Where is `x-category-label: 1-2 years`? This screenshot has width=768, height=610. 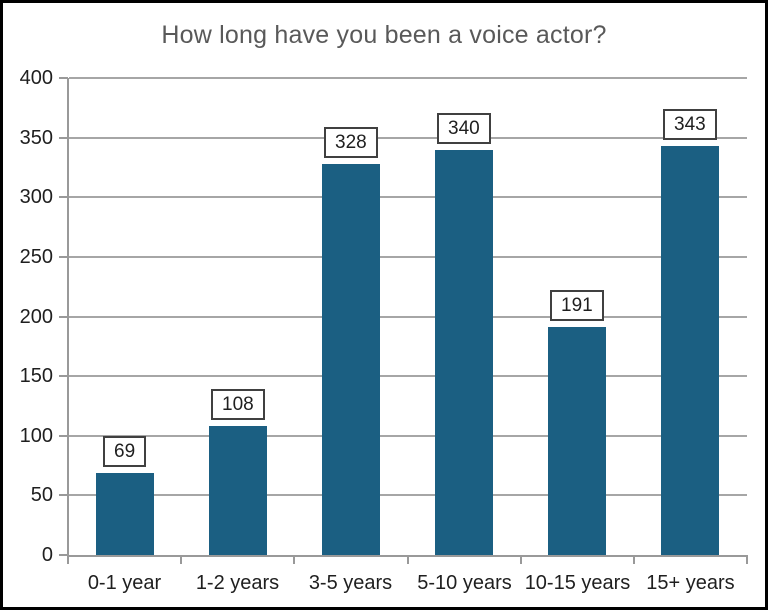 x-category-label: 1-2 years is located at coordinates (237, 583).